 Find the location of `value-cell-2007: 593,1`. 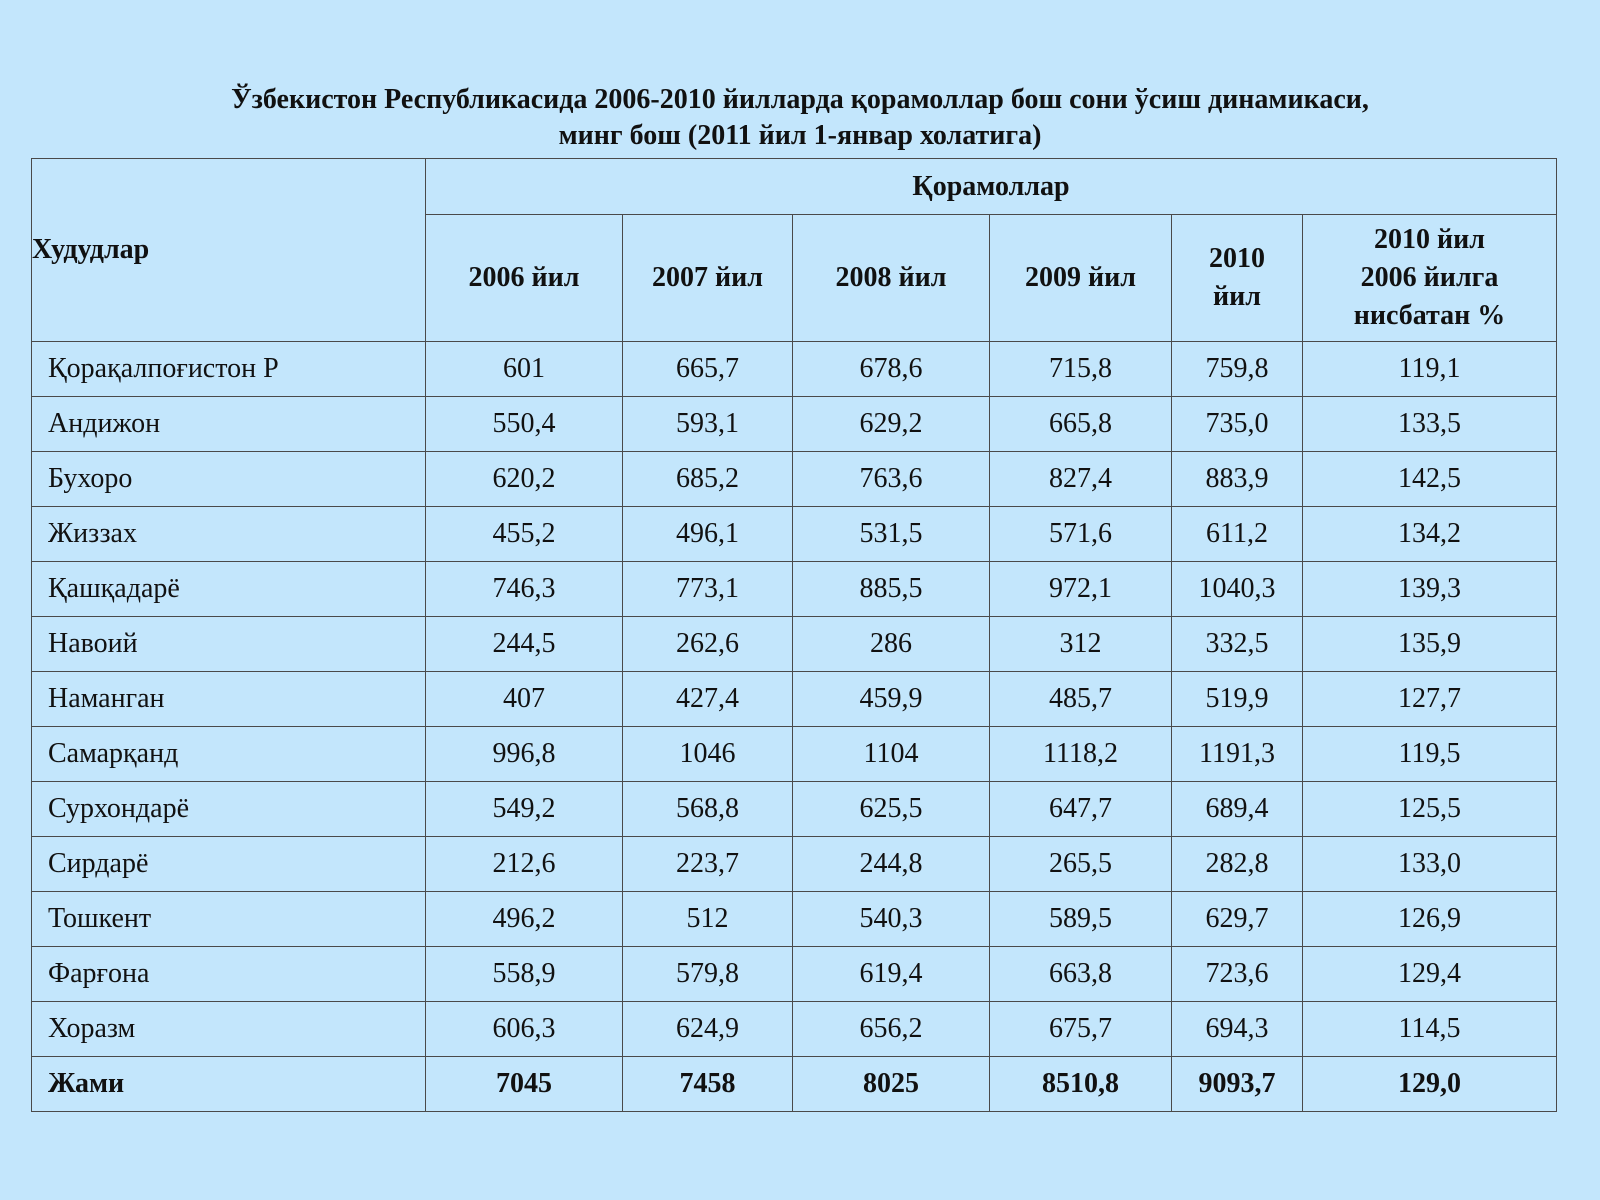

value-cell-2007: 593,1 is located at coordinates (707, 424).